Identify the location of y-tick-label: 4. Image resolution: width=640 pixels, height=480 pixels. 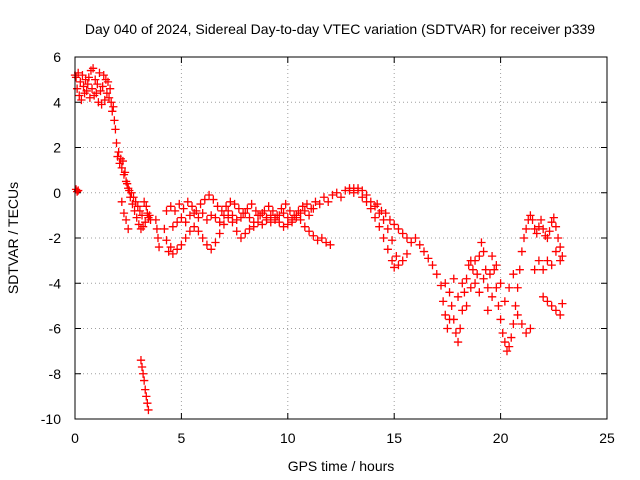
(57, 102).